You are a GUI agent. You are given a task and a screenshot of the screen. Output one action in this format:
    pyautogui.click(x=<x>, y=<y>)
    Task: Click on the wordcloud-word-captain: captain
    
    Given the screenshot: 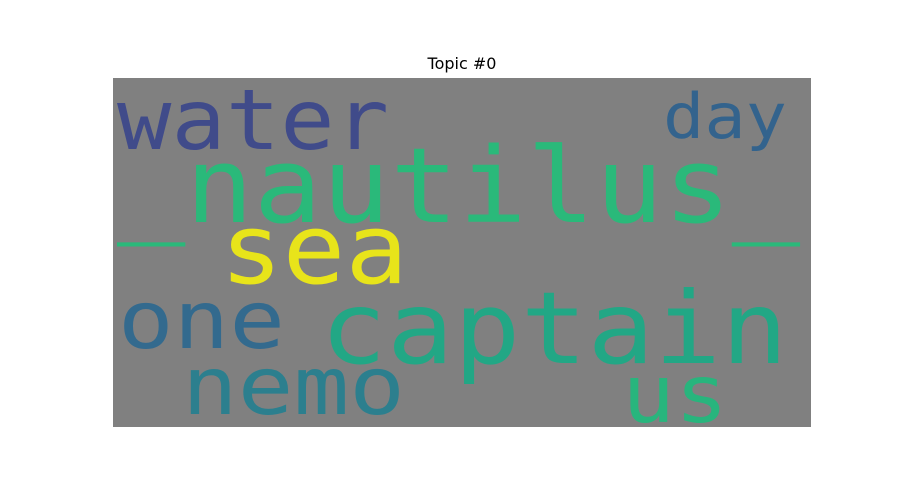 What is the action you would take?
    pyautogui.click(x=554, y=328)
    